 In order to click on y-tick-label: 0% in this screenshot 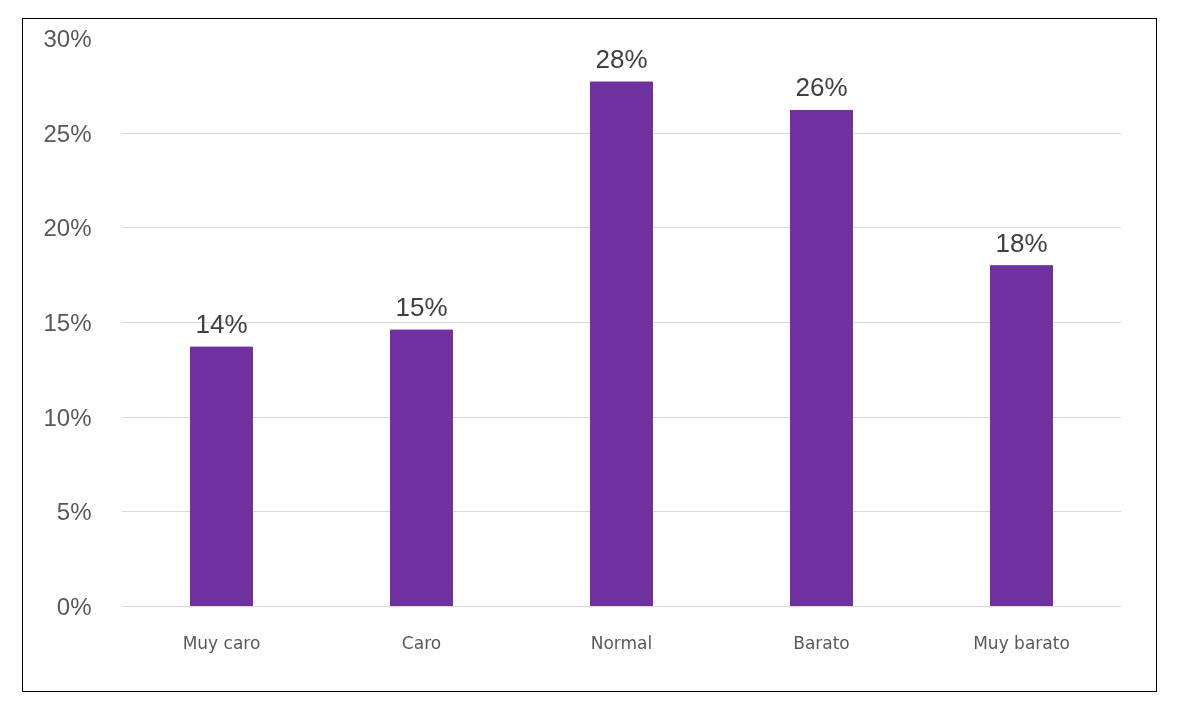, I will do `click(74, 606)`.